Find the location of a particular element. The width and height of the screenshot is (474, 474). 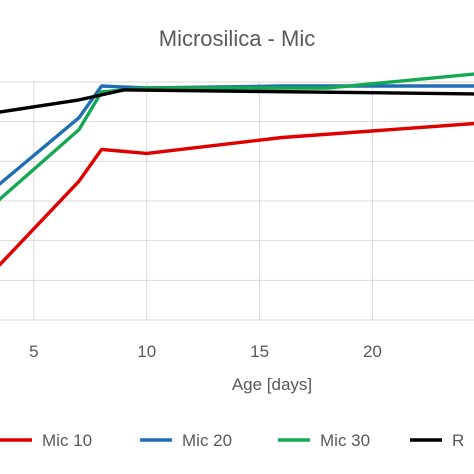

chart-title: Microsilica - Mic is located at coordinates (237, 38).